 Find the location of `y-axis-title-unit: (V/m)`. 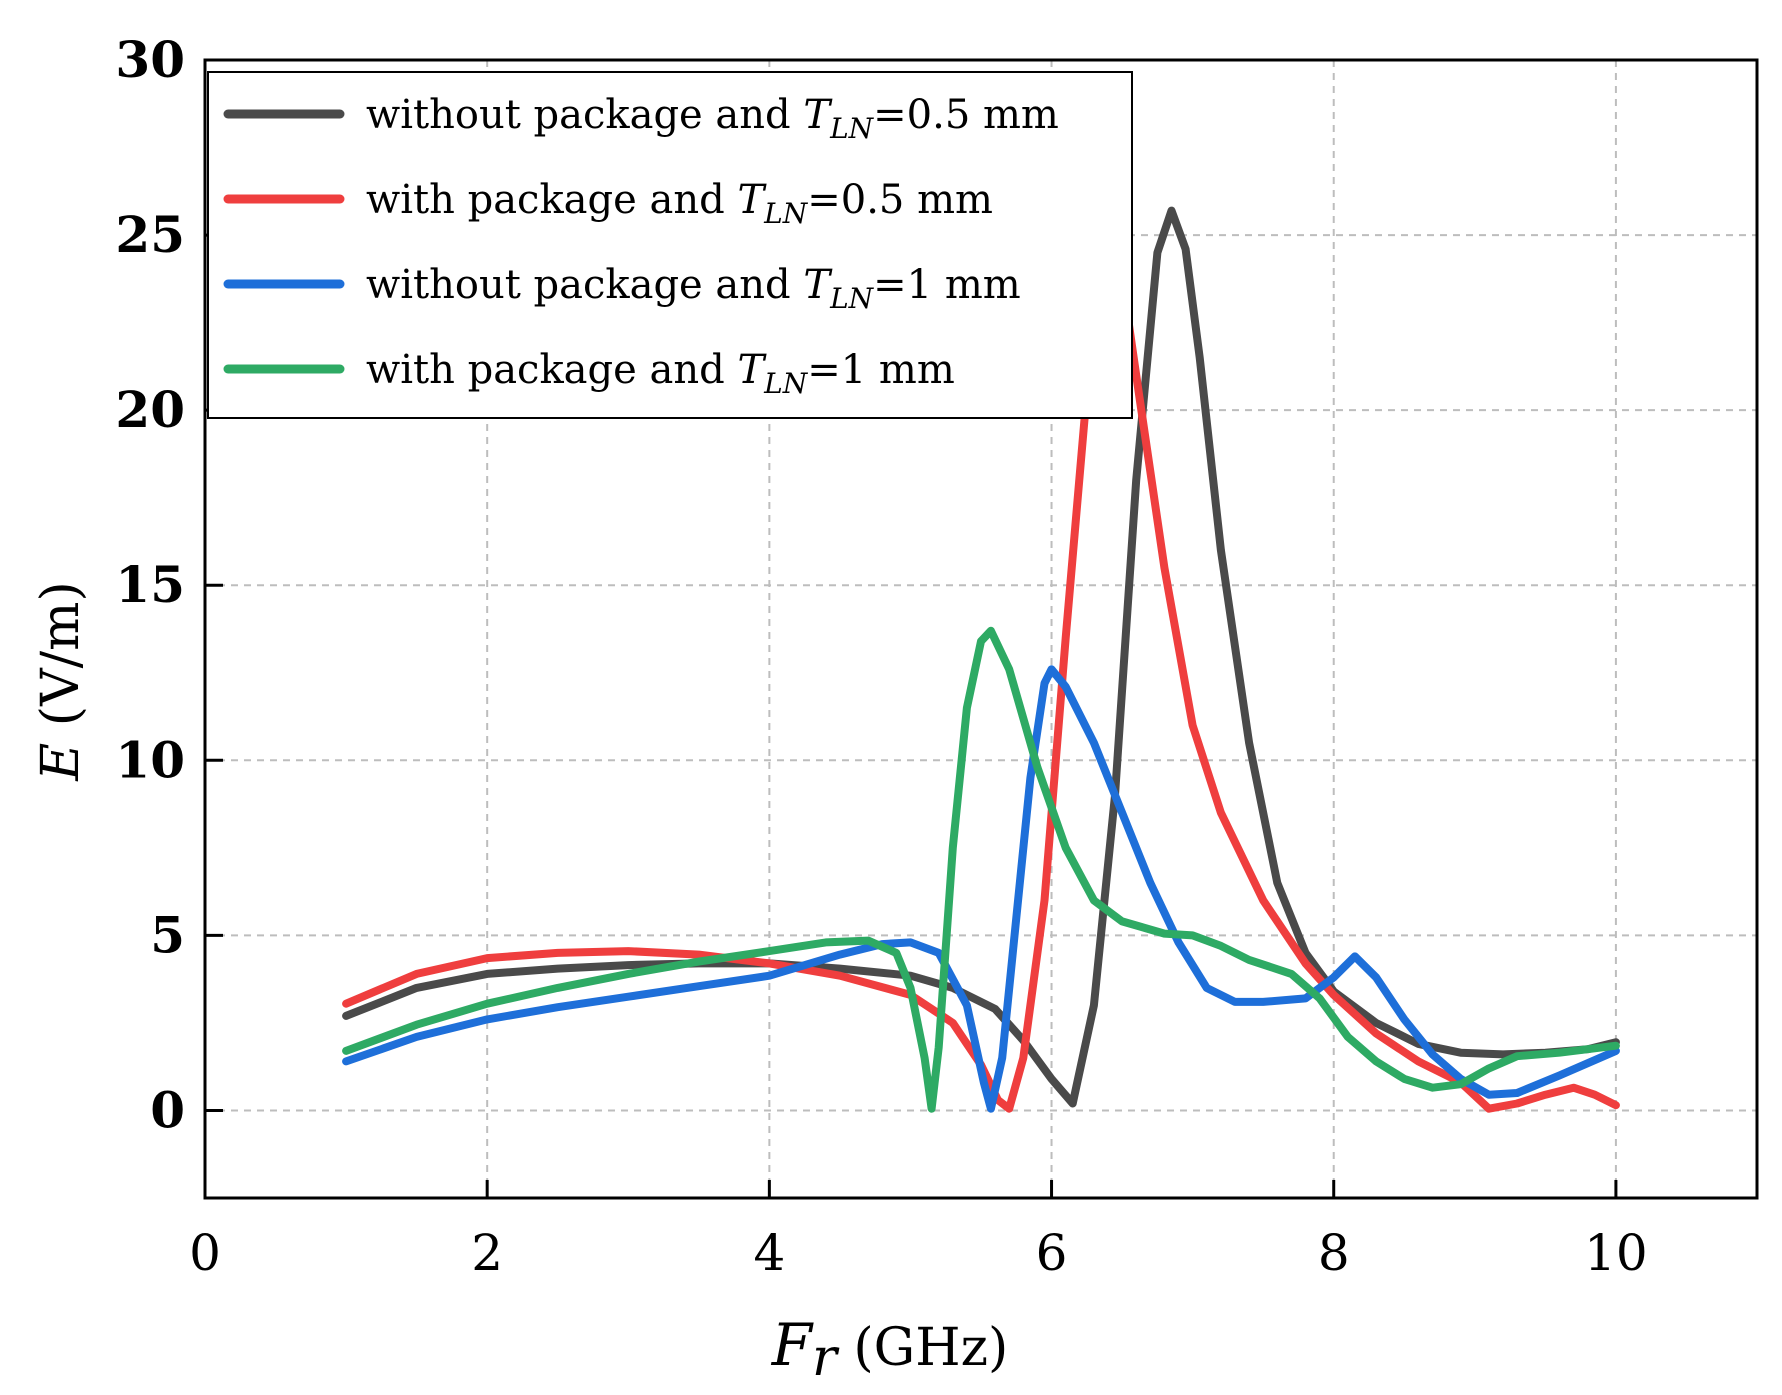

y-axis-title-unit: (V/m) is located at coordinates (61, 661).